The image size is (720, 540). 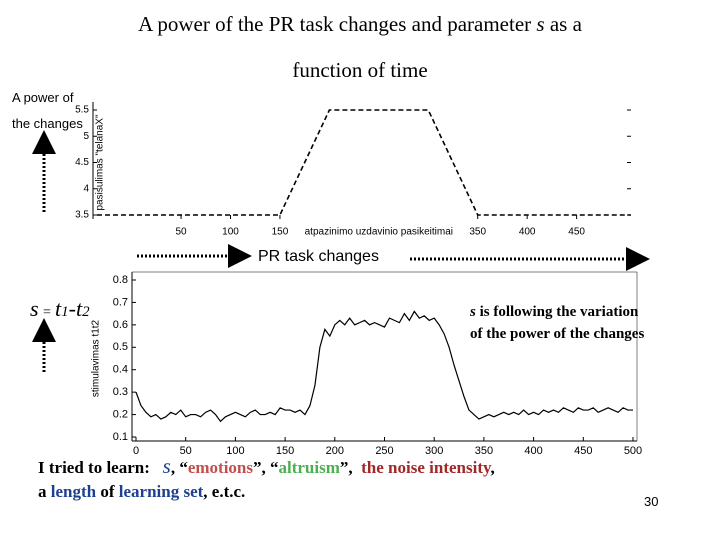 I want to click on note-text: of the power of the changes, so click(x=557, y=334).